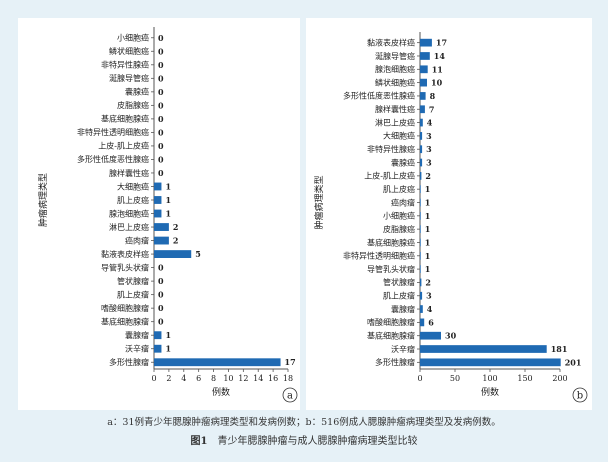 This screenshot has width=608, height=462. What do you see at coordinates (399, 229) in the screenshot?
I see `category-label: 皮脂腺癌` at bounding box center [399, 229].